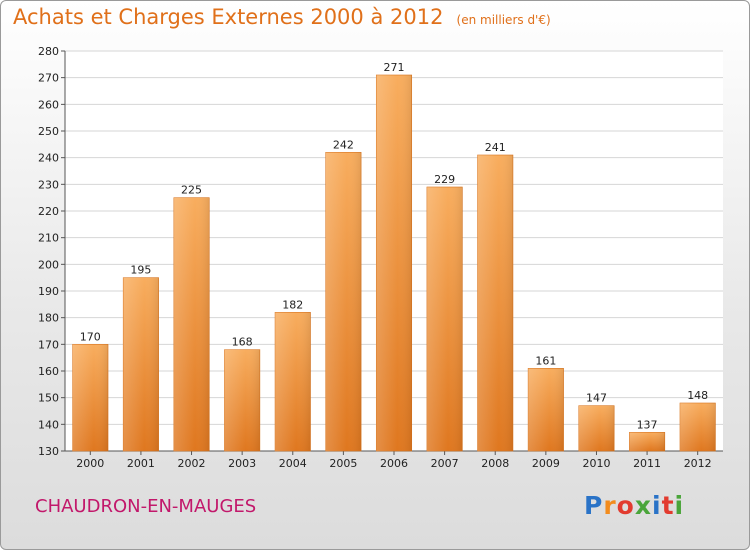  I want to click on y-tick-label: 230, so click(48, 184).